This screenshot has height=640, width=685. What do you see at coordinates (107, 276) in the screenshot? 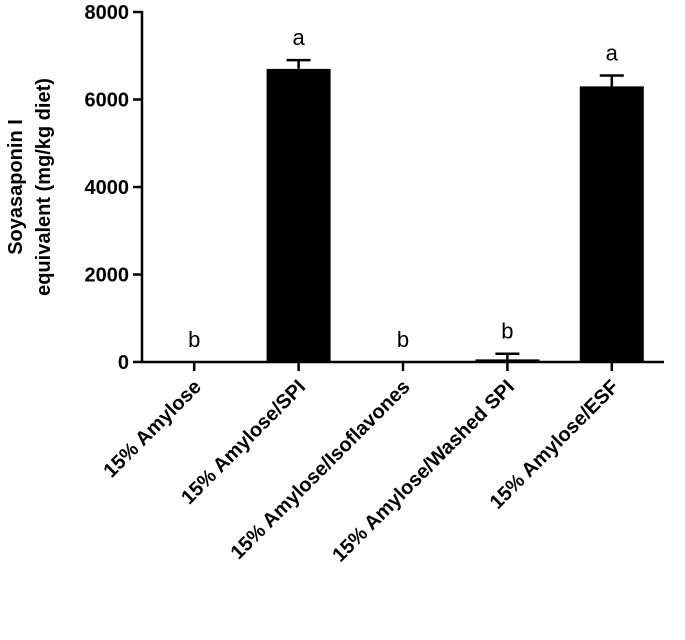
I see `y-tick-label: 2000` at bounding box center [107, 276].